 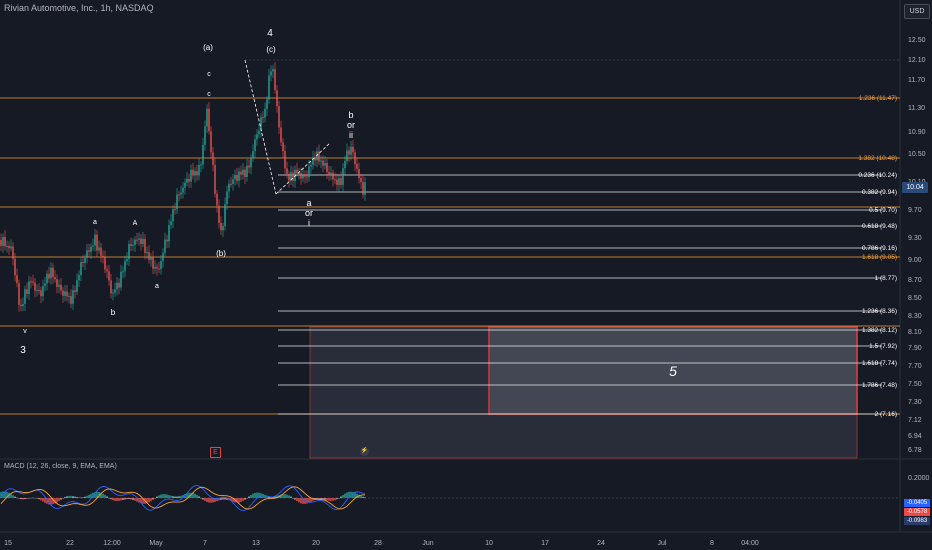 I want to click on fib-label: 1.5 (7.92), so click(x=883, y=346).